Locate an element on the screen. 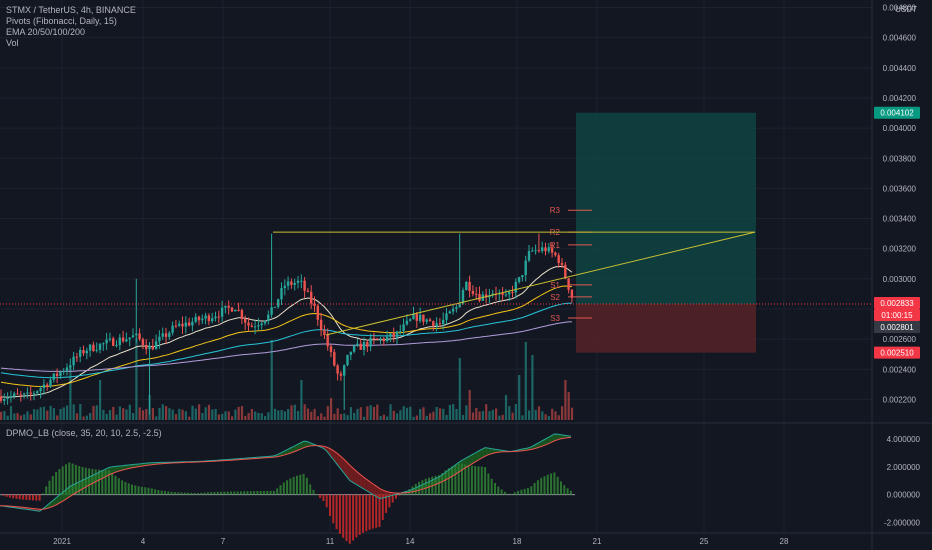 The height and width of the screenshot is (550, 932). triangle-support is located at coordinates (540, 283).